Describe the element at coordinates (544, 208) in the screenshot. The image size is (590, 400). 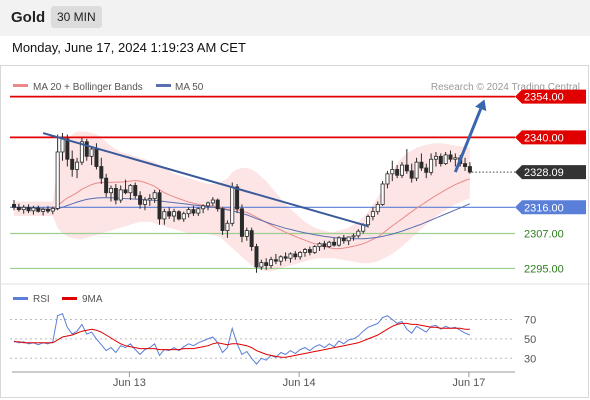
I see `level-label: 2316.00` at that location.